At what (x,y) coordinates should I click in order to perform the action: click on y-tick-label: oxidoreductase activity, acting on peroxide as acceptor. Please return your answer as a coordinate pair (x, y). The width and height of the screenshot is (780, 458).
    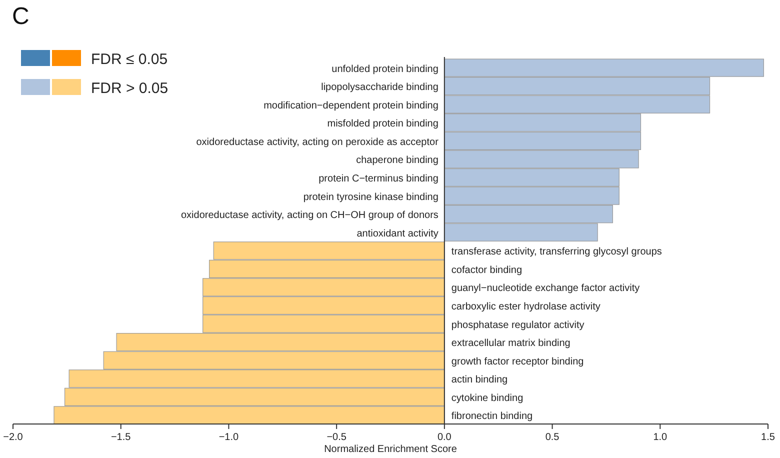
    Looking at the image, I should click on (318, 142).